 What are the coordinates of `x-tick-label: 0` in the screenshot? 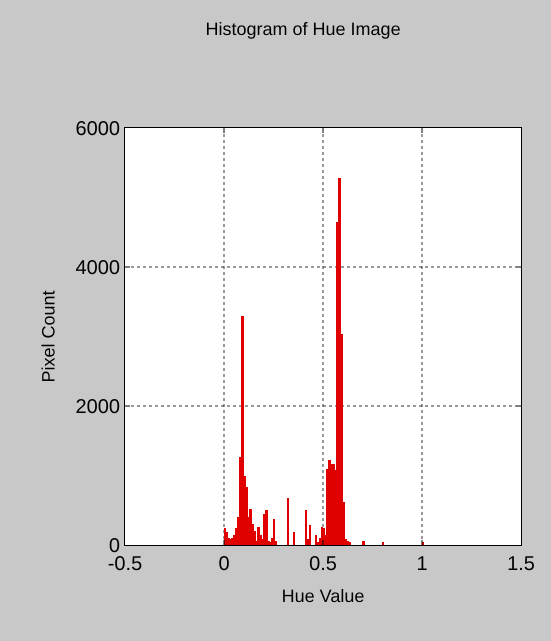 It's located at (224, 564).